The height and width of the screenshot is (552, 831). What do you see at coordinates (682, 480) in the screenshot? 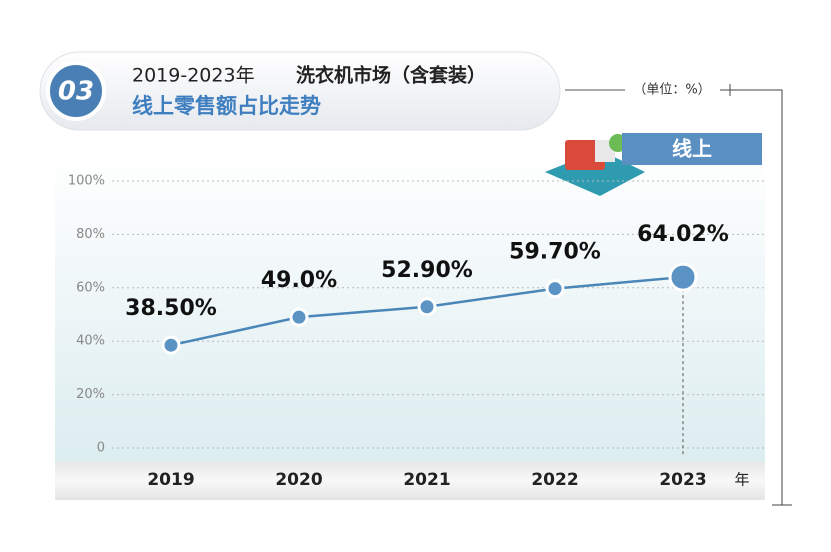
I see `x-tick-label: 2023` at bounding box center [682, 480].